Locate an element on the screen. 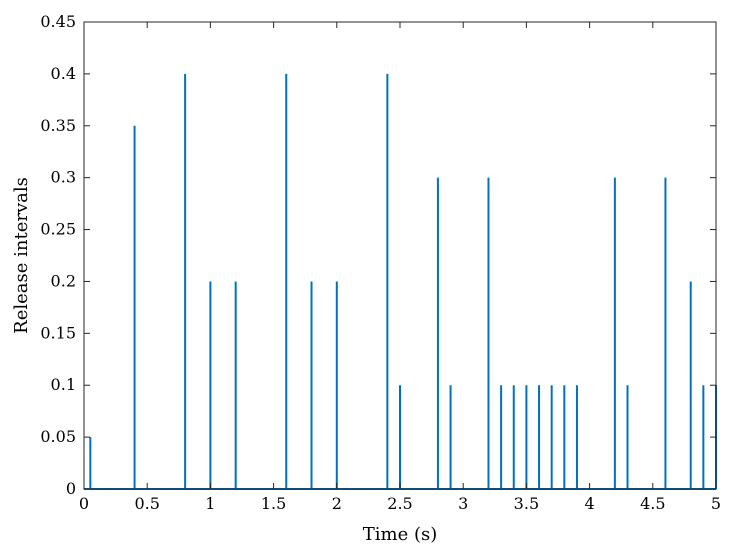 The height and width of the screenshot is (554, 730). x-tick-label-6: 3 is located at coordinates (463, 503).